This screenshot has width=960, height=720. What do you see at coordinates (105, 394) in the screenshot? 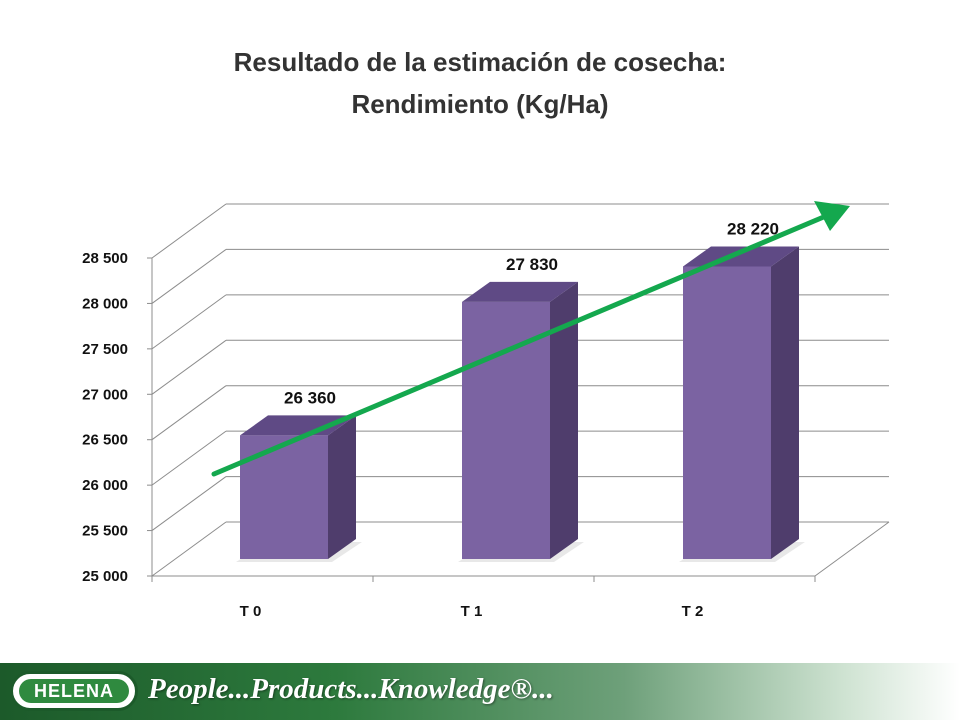
I see `y-tick-label: 27 000` at bounding box center [105, 394].